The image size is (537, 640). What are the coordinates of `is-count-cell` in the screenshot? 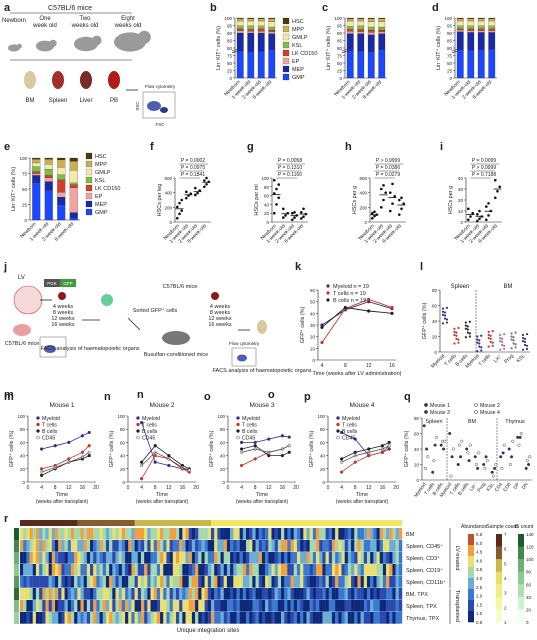 It's located at (16, 594).